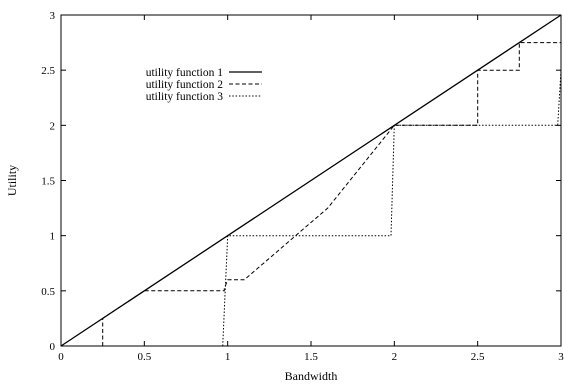 The height and width of the screenshot is (384, 564). I want to click on x-tick-label: 3, so click(561, 357).